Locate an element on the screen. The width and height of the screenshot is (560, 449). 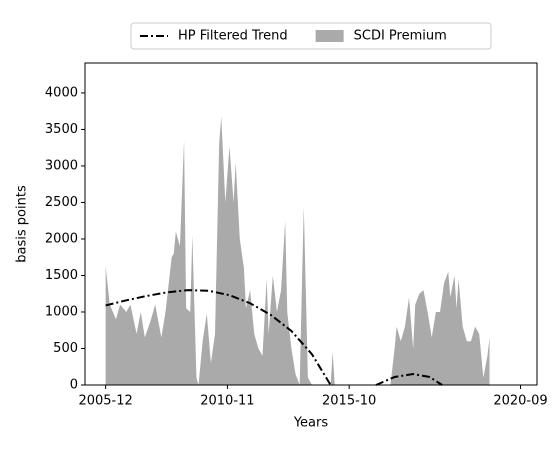
x-tick-label: 2020-09 is located at coordinates (520, 401).